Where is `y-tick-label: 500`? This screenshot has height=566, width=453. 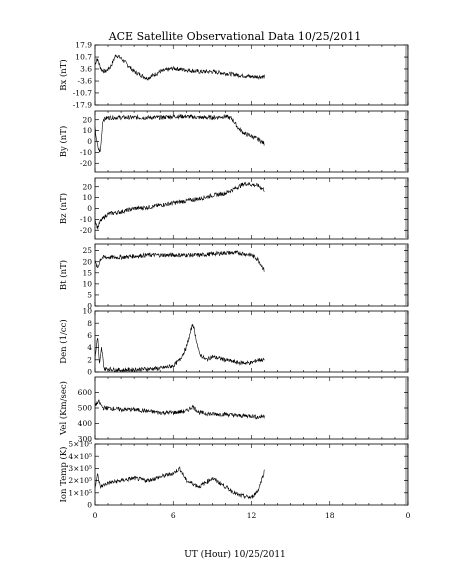 y-tick-label: 500 is located at coordinates (85, 408).